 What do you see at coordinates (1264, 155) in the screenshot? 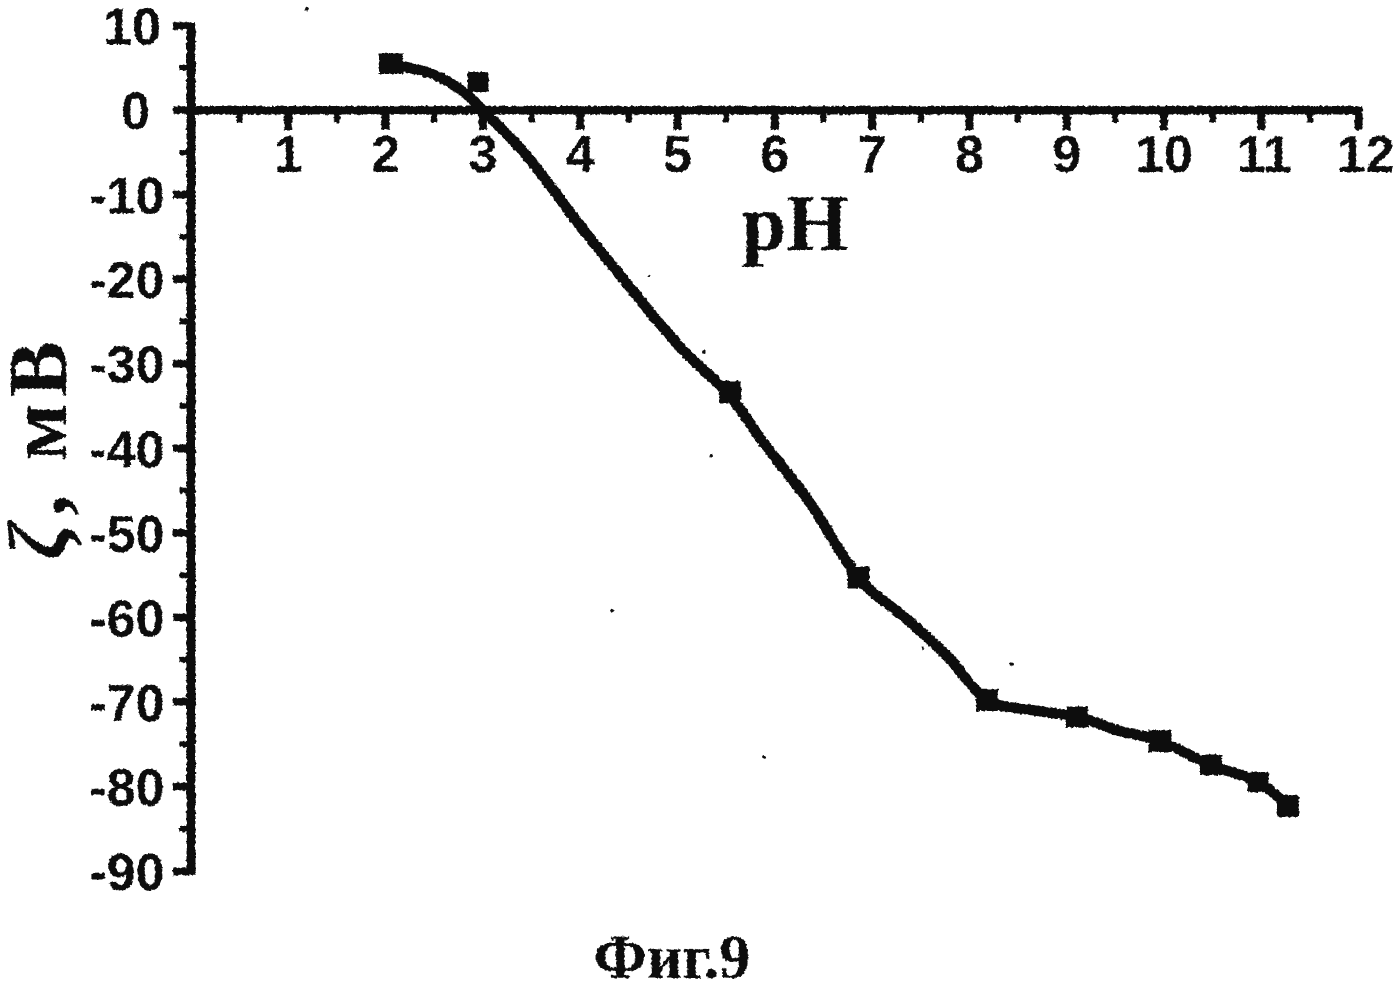
I see `svg-text: 11` at bounding box center [1264, 155].